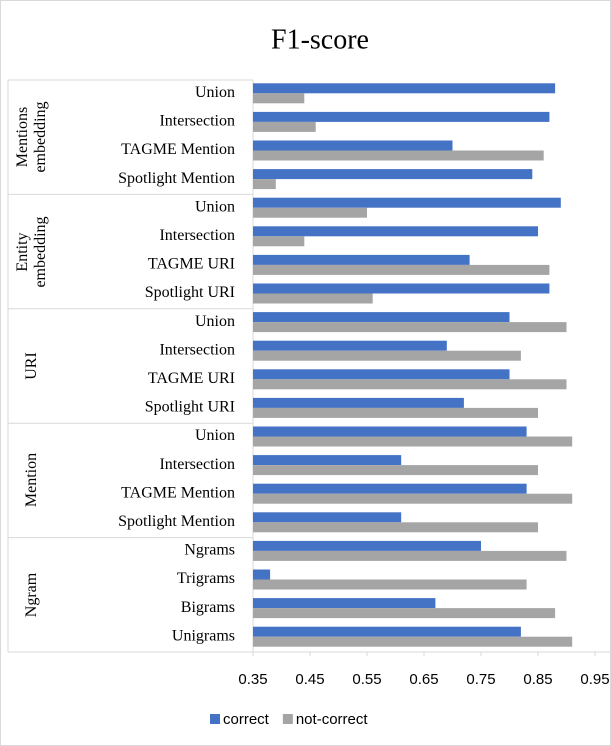  What do you see at coordinates (208, 607) in the screenshot?
I see `y-tick-label: Bigrams` at bounding box center [208, 607].